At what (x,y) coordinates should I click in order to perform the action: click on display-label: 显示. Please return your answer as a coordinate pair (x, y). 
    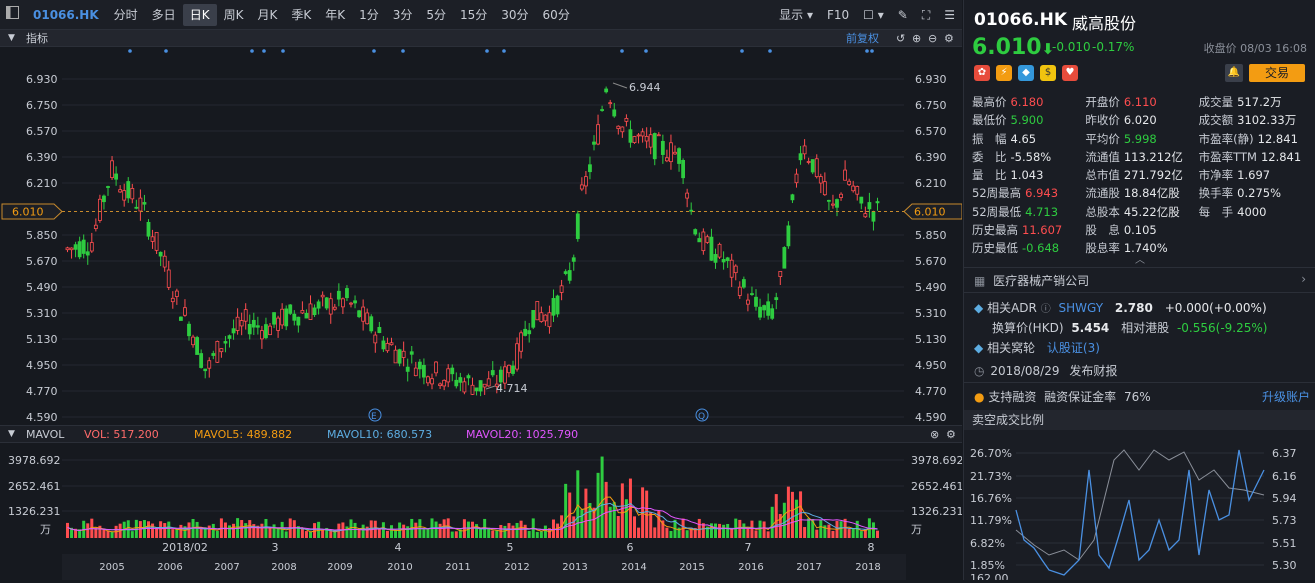
    Looking at the image, I should click on (791, 14).